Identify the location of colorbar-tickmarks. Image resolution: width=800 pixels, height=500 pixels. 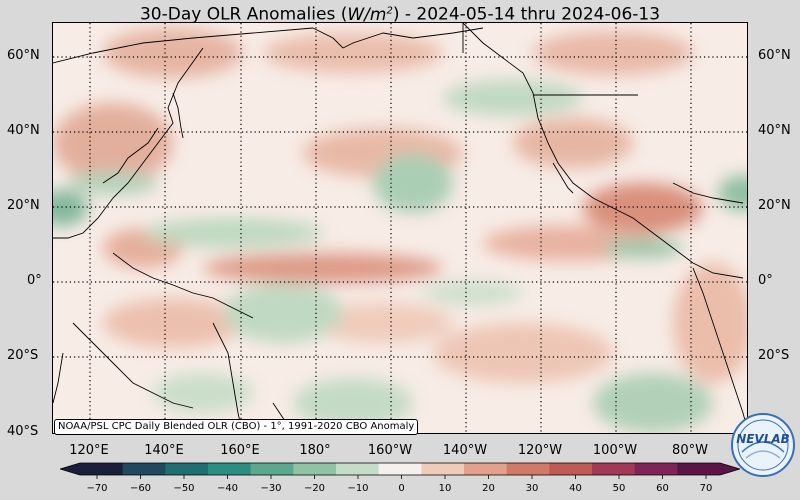
(401, 477).